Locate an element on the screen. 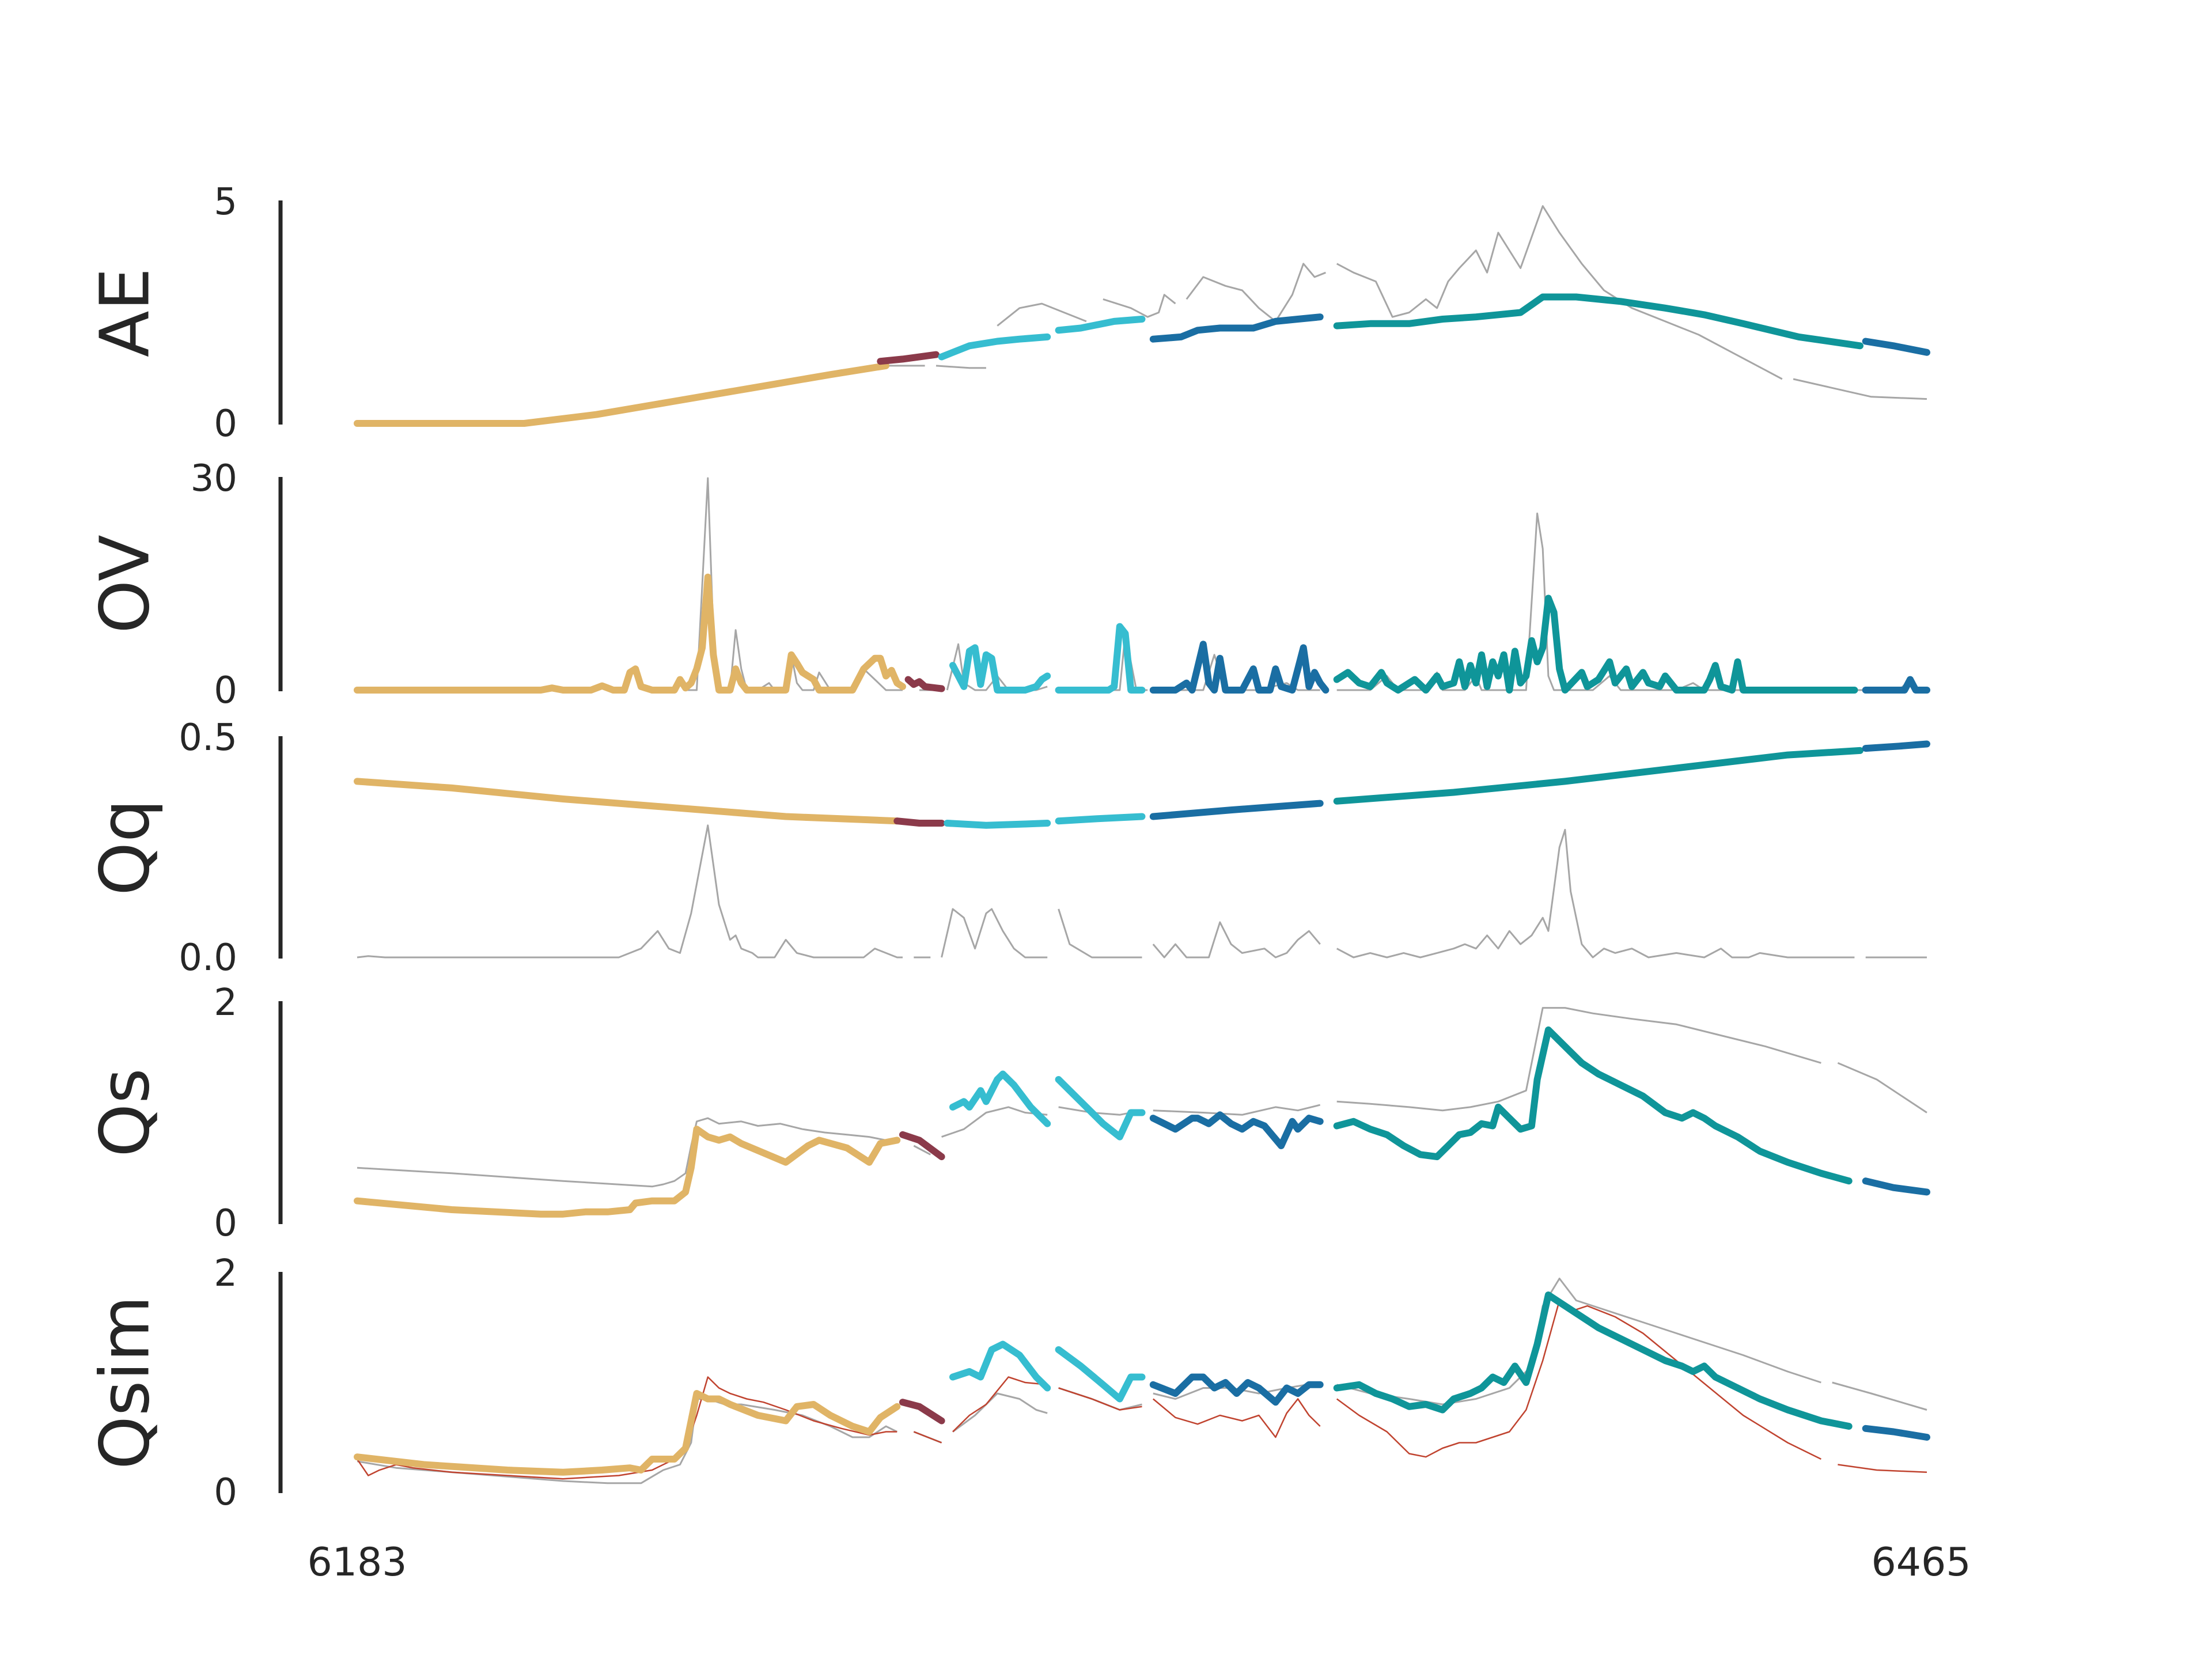  grey-line-qsim is located at coordinates (1142, 1381).